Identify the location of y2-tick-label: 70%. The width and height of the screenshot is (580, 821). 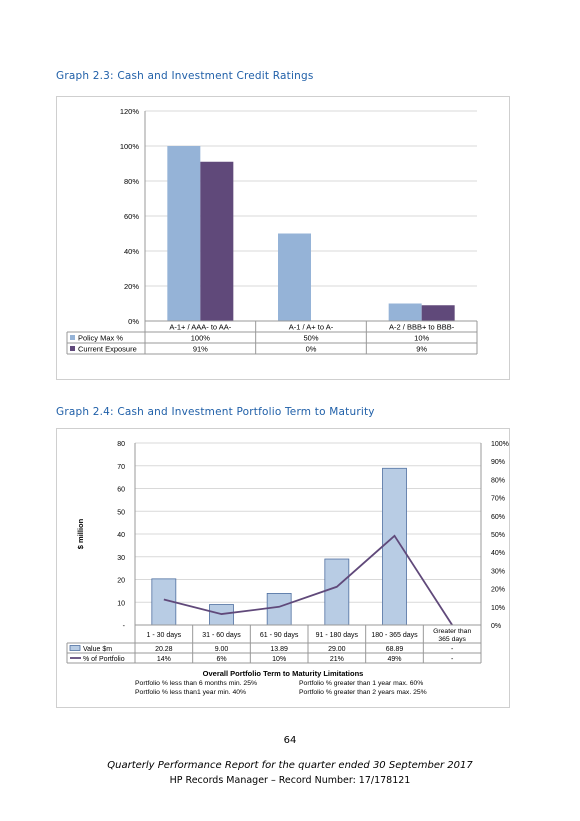
(498, 499).